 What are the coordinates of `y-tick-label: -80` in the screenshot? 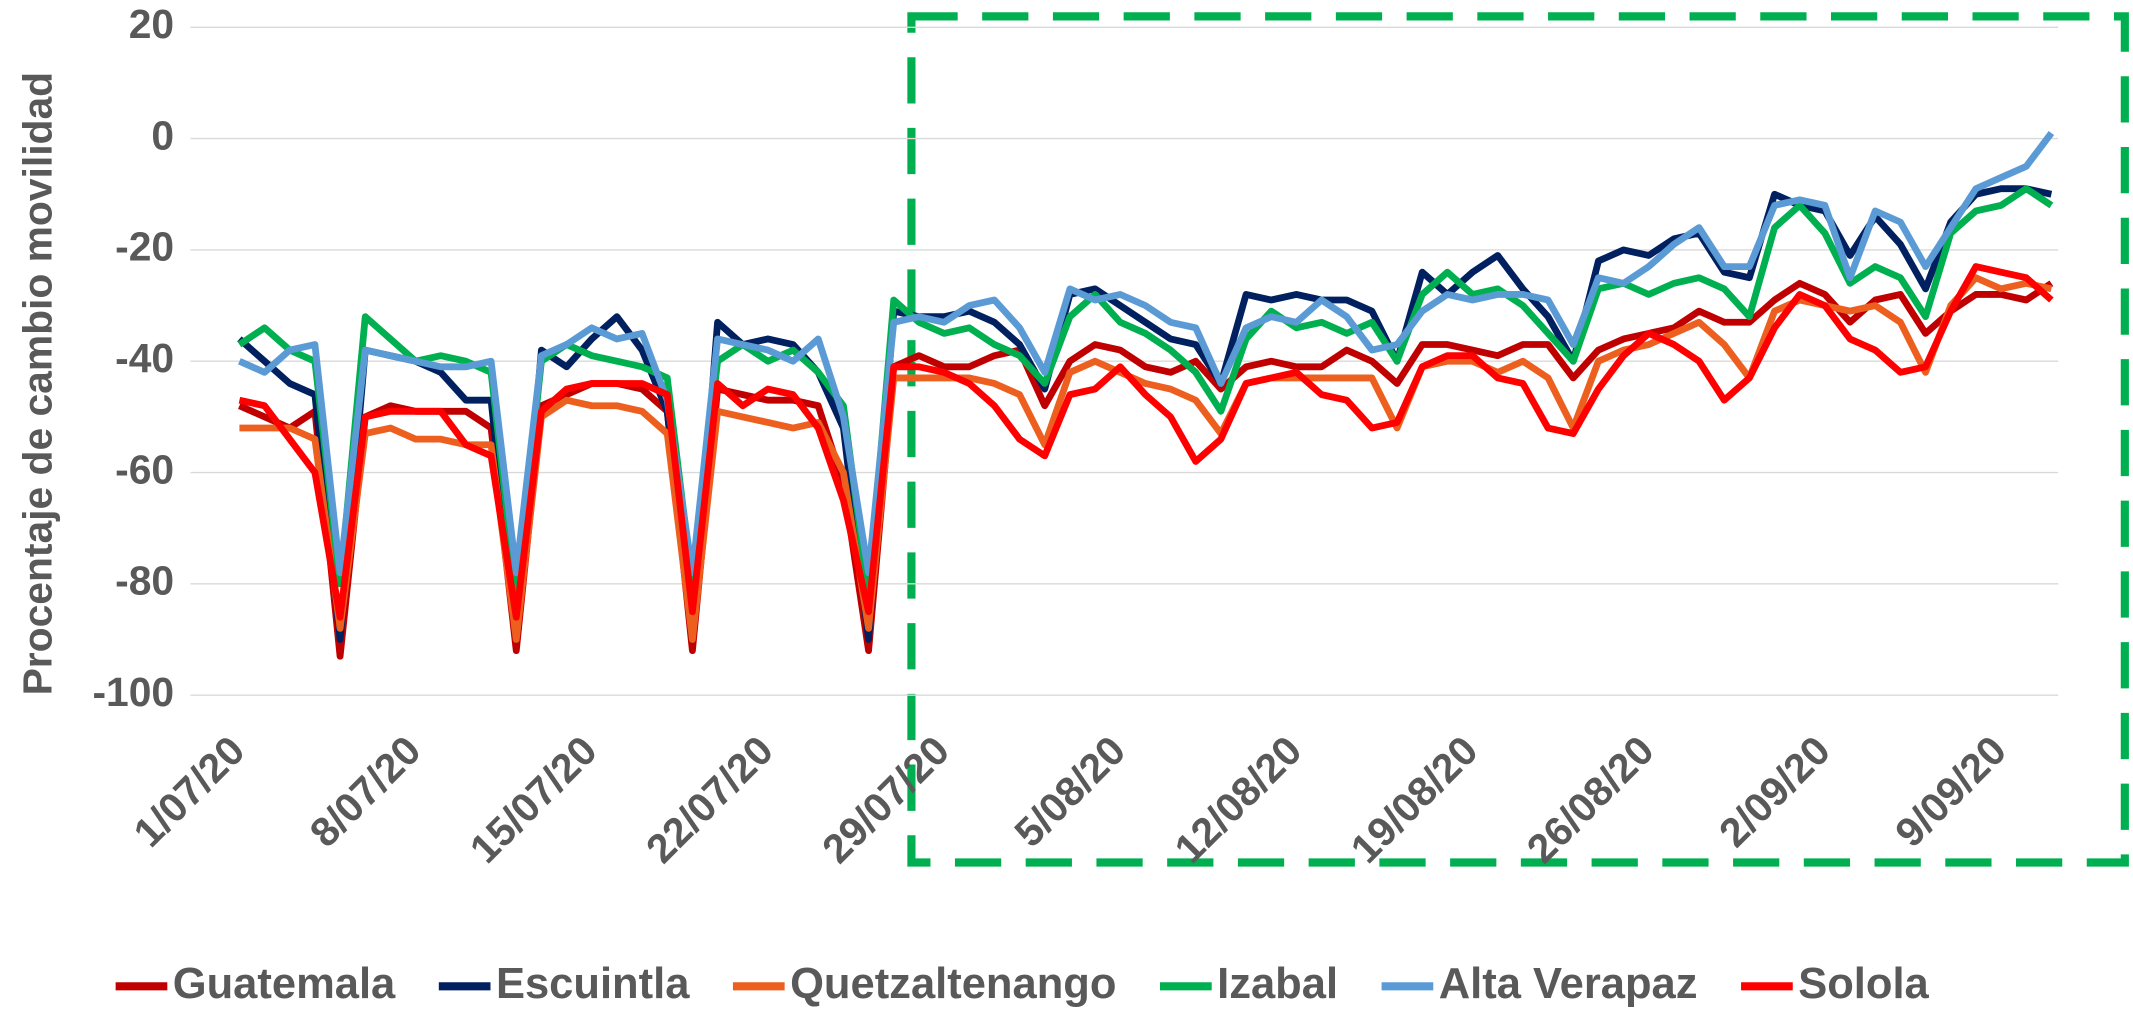 It's located at (144, 581).